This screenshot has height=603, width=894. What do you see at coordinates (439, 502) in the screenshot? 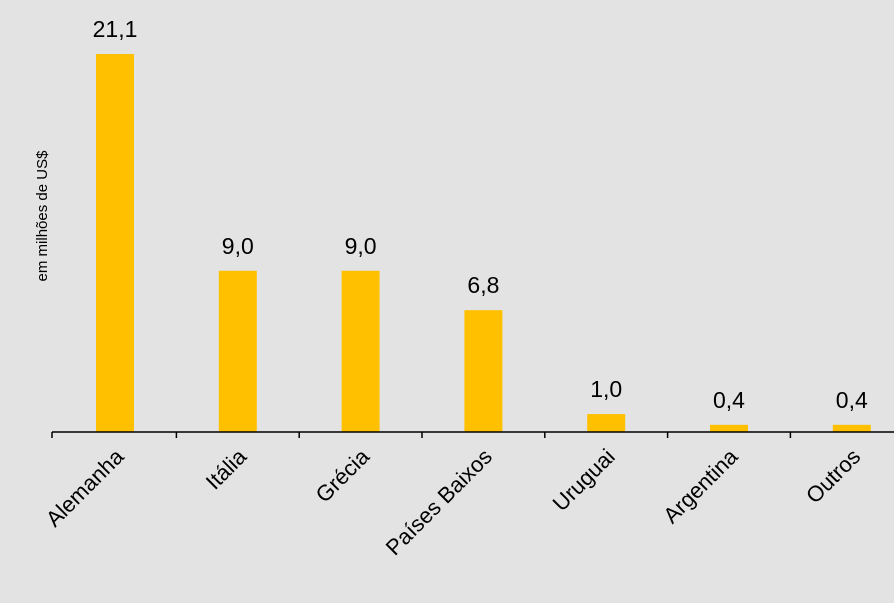
I see `category-label-3: Países Baixos` at bounding box center [439, 502].